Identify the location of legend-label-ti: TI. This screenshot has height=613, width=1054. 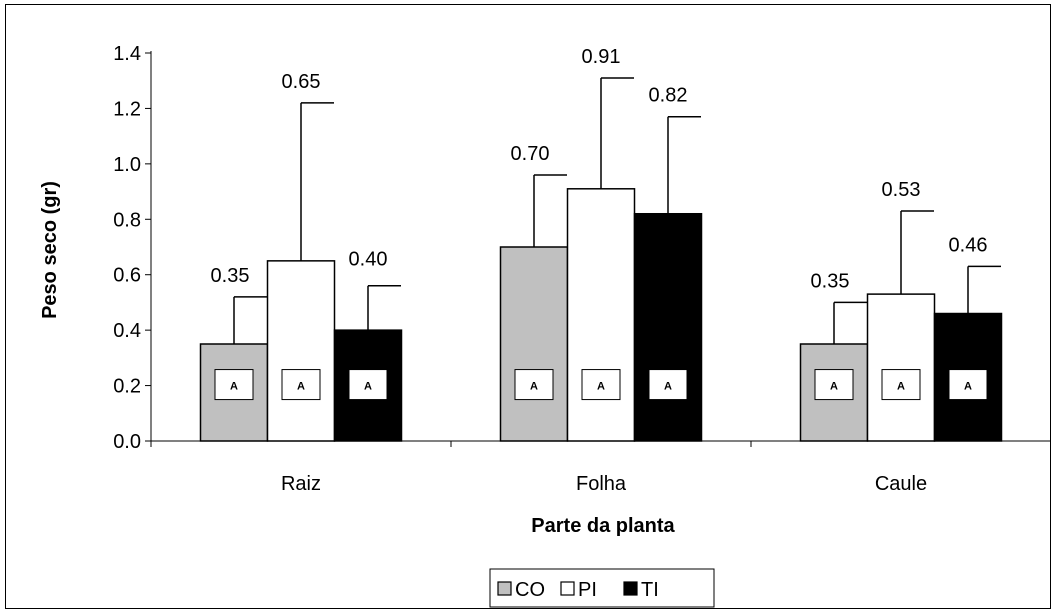
(650, 590).